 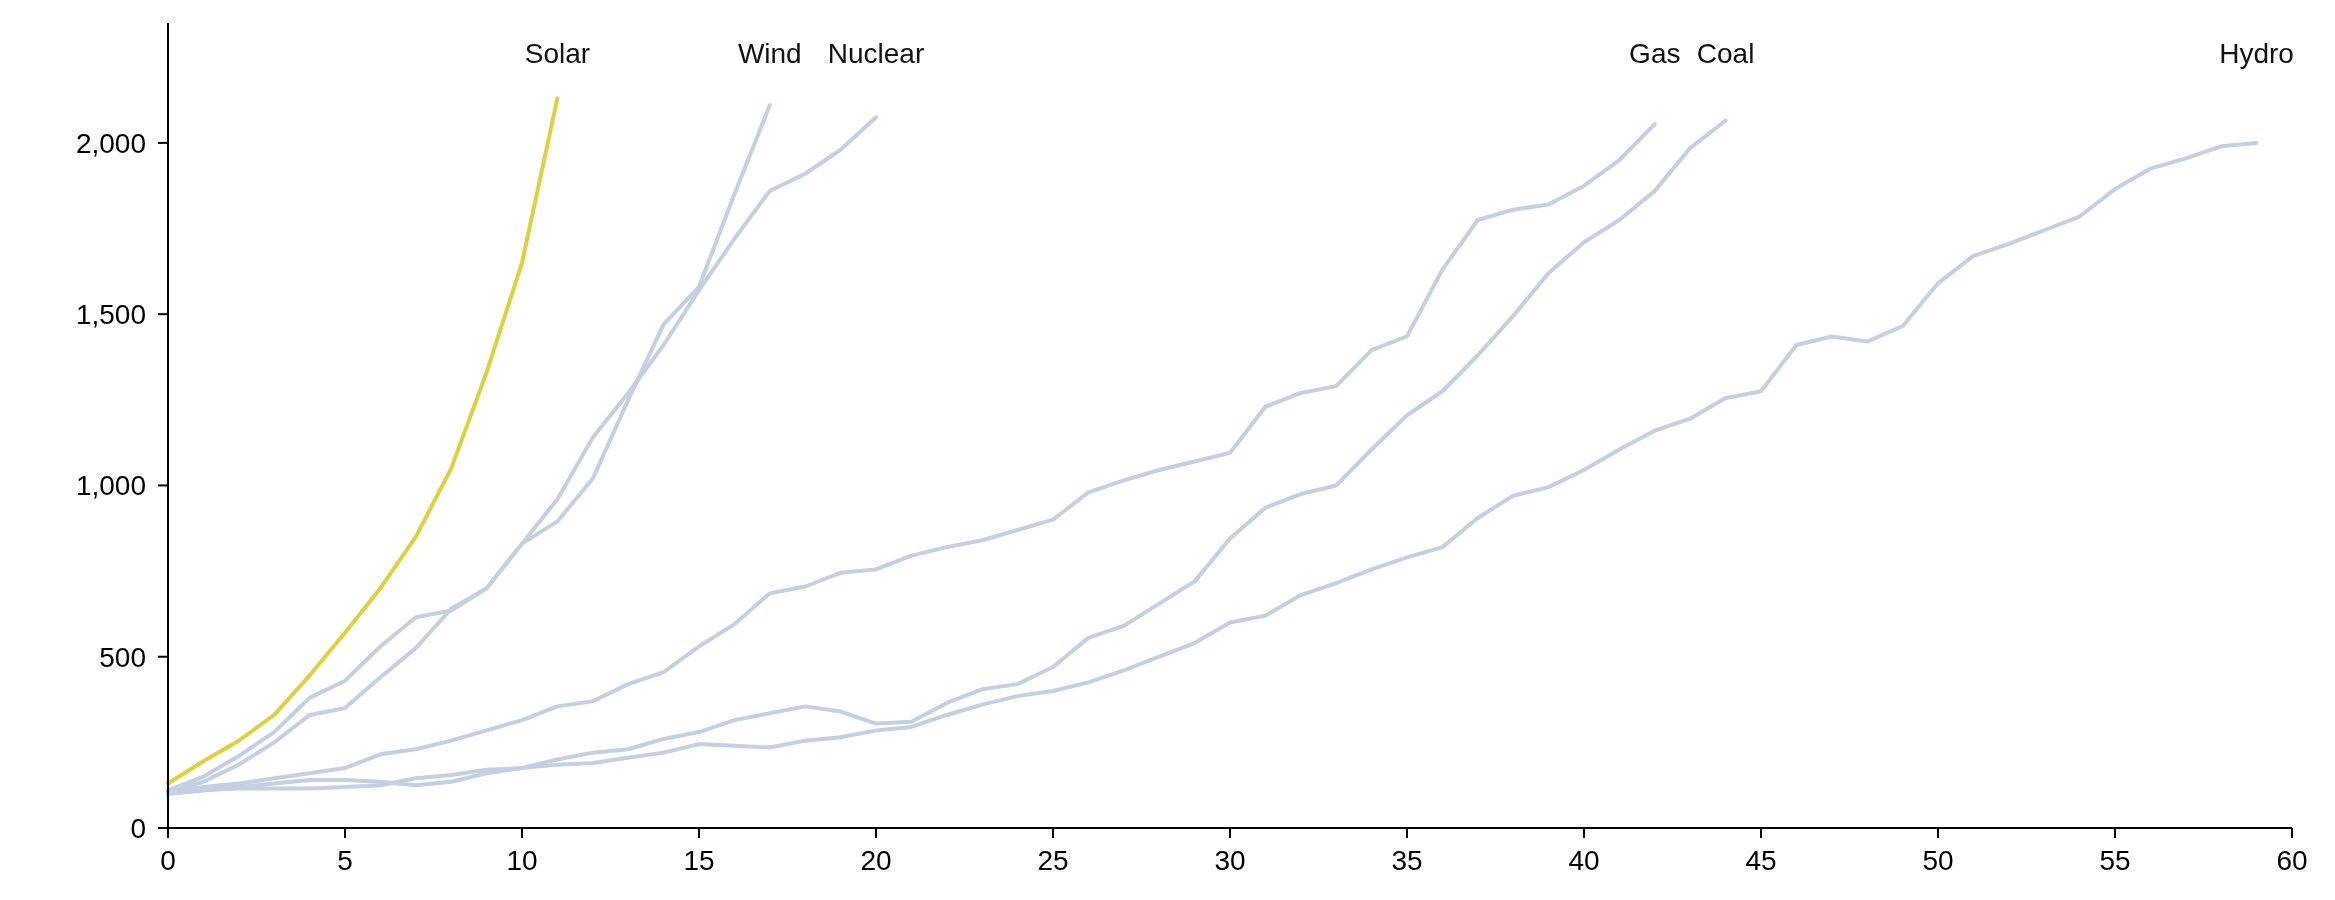 I want to click on x-tick-label: 30, so click(x=1230, y=860).